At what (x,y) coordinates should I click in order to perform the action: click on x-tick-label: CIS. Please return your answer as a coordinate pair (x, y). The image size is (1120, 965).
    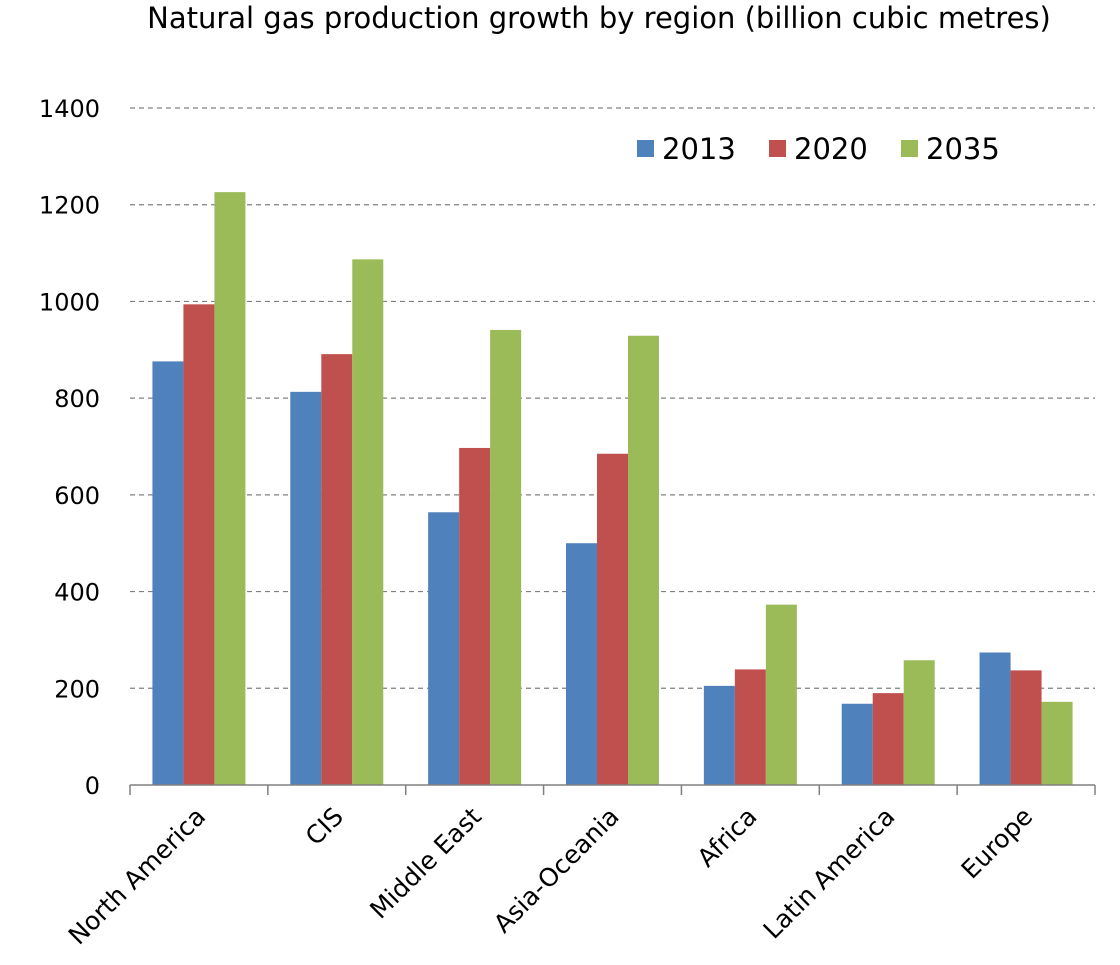
    Looking at the image, I should click on (324, 826).